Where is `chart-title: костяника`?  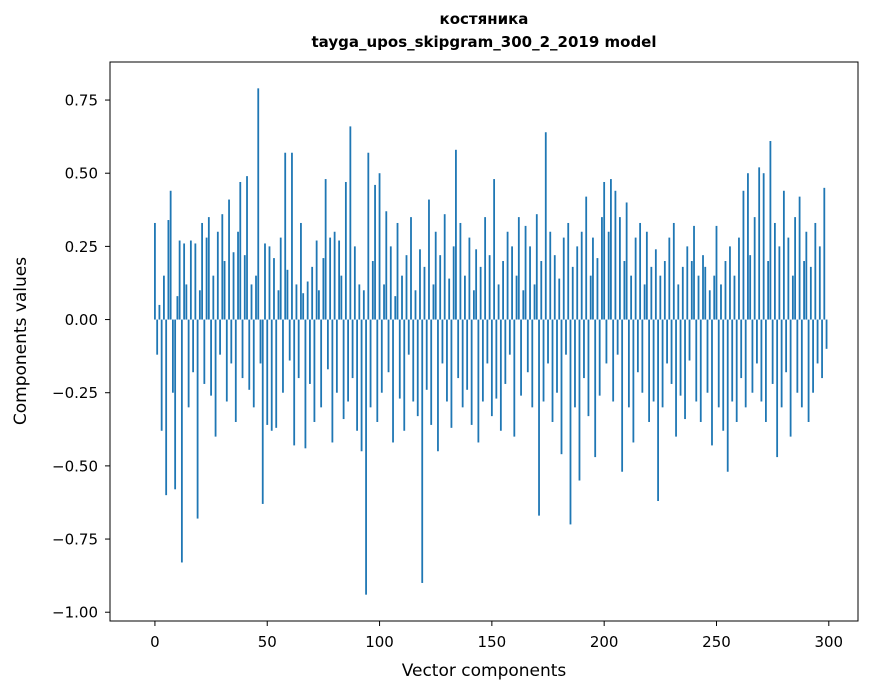 chart-title: костяника is located at coordinates (484, 19).